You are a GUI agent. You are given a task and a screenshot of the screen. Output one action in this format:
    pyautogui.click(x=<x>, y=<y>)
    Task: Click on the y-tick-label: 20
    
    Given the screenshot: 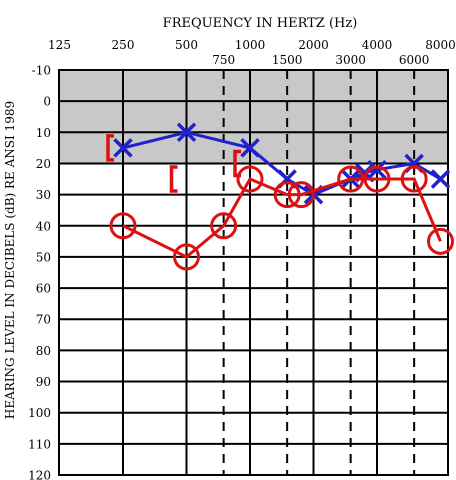 What is the action you would take?
    pyautogui.click(x=43, y=164)
    